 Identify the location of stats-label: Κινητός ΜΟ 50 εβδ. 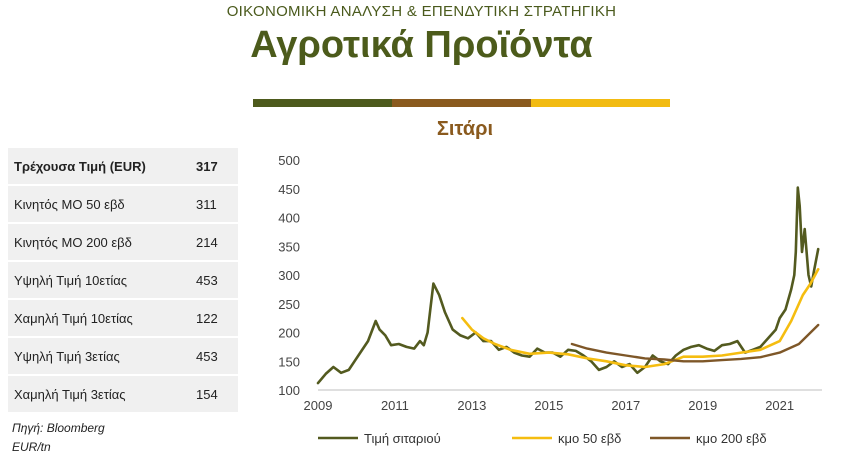
(96, 204).